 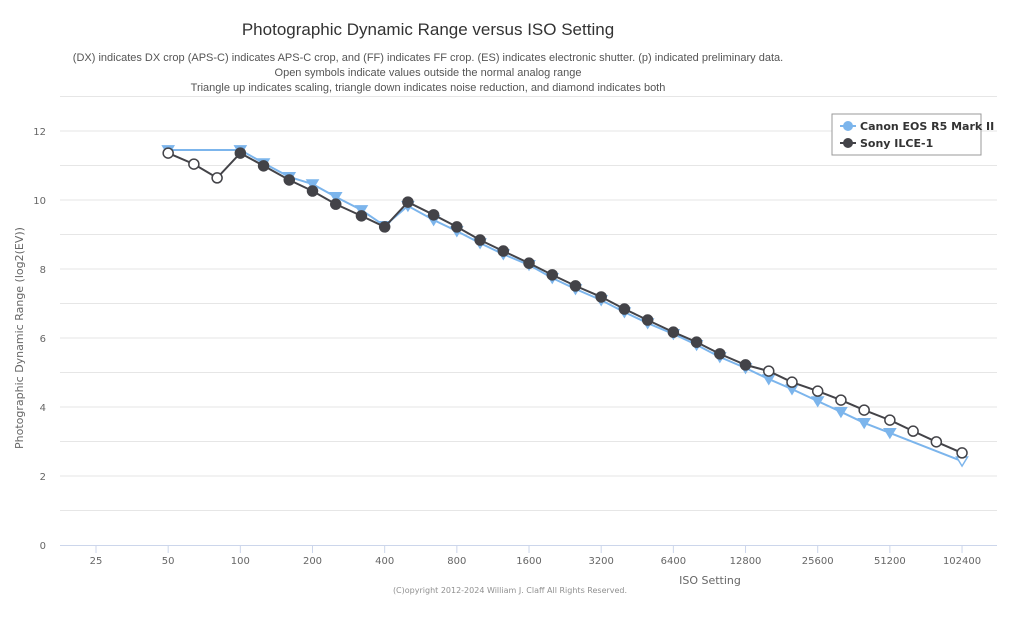 I want to click on legend-item-sony: Sony ILCE-1, so click(x=886, y=143).